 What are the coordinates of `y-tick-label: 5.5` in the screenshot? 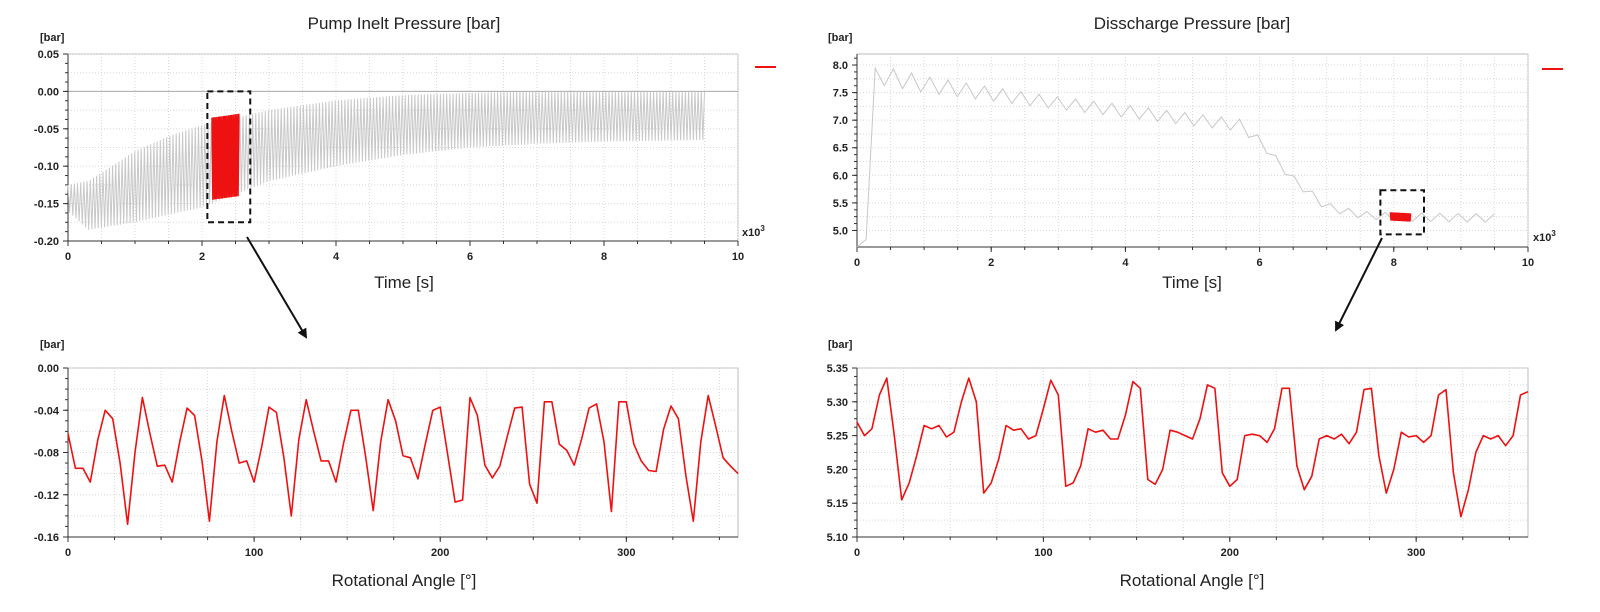 It's located at (840, 204).